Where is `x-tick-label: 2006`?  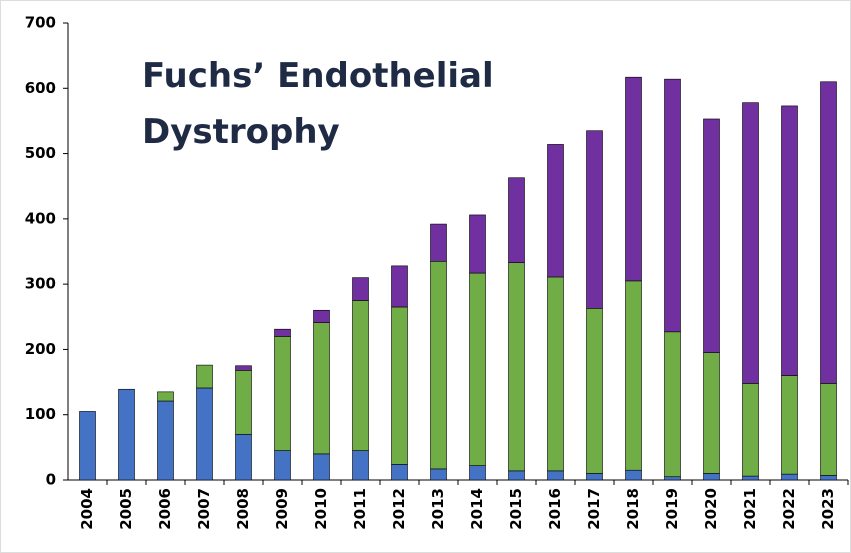 x-tick-label: 2006 is located at coordinates (165, 509).